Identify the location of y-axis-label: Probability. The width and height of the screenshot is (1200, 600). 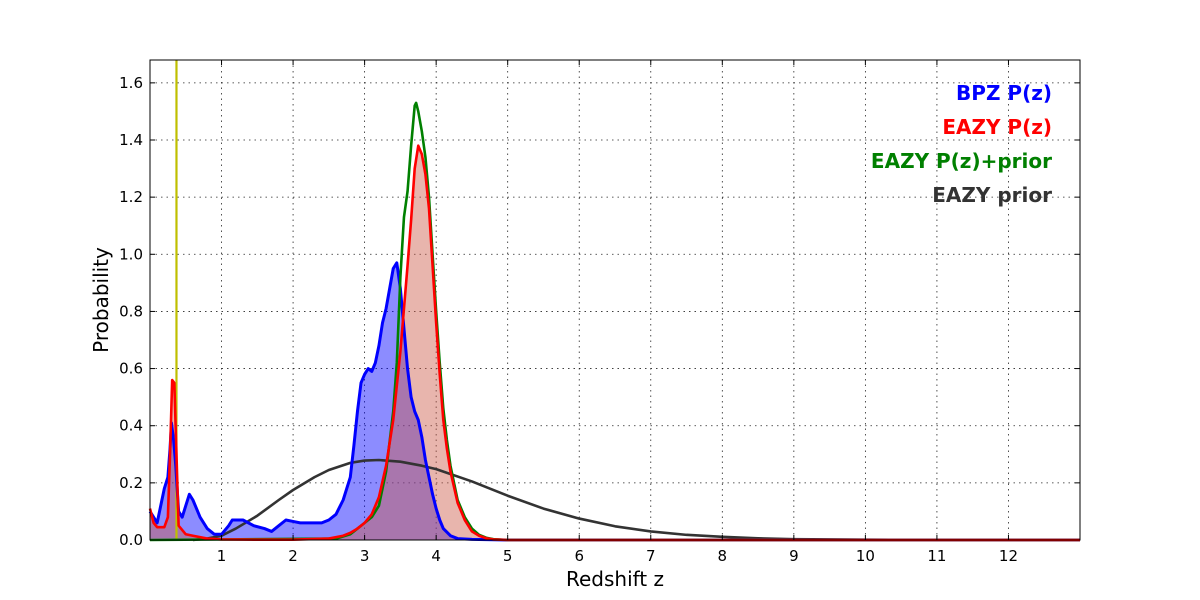
(101, 300).